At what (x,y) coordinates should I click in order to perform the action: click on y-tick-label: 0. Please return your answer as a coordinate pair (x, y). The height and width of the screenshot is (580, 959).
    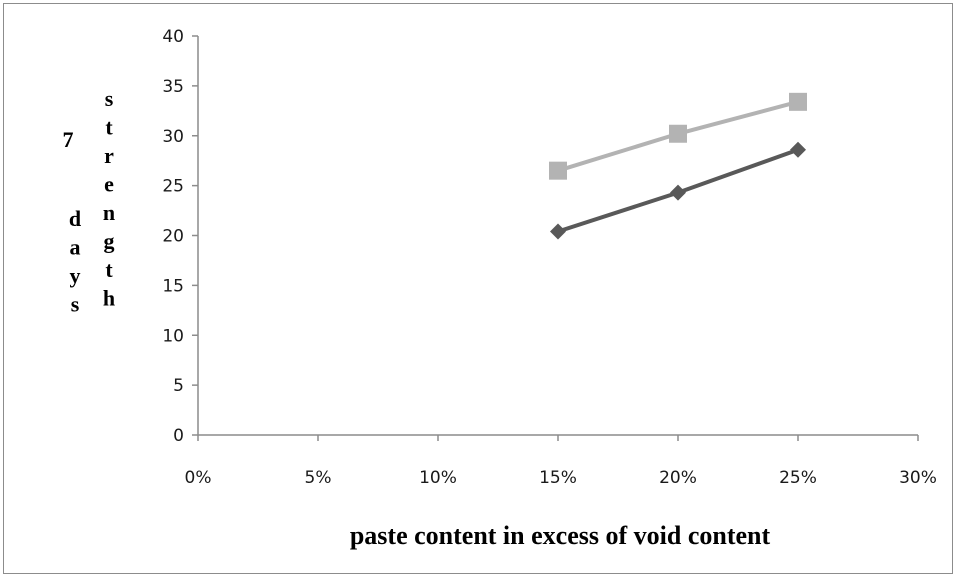
    Looking at the image, I should click on (178, 436).